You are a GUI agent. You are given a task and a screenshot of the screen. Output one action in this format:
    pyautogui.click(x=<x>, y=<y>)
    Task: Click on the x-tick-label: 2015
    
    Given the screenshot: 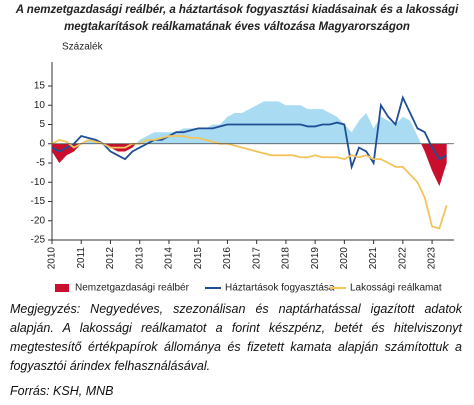 What is the action you would take?
    pyautogui.click(x=198, y=258)
    